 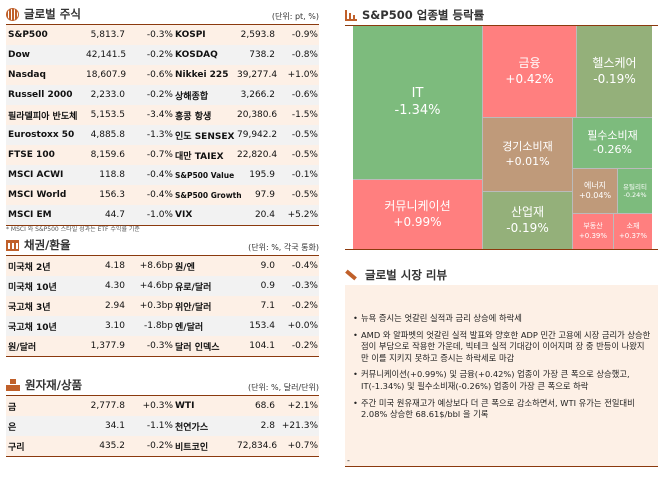 What do you see at coordinates (635, 186) in the screenshot?
I see `sector-name: 유틸리티` at bounding box center [635, 186].